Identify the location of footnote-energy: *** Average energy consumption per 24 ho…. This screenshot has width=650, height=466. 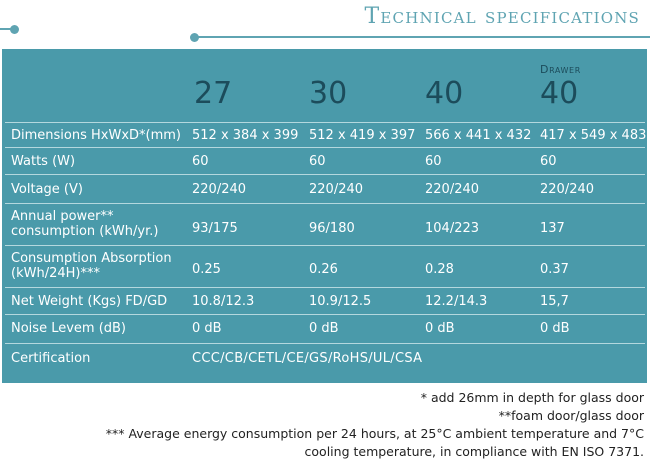
(374, 433).